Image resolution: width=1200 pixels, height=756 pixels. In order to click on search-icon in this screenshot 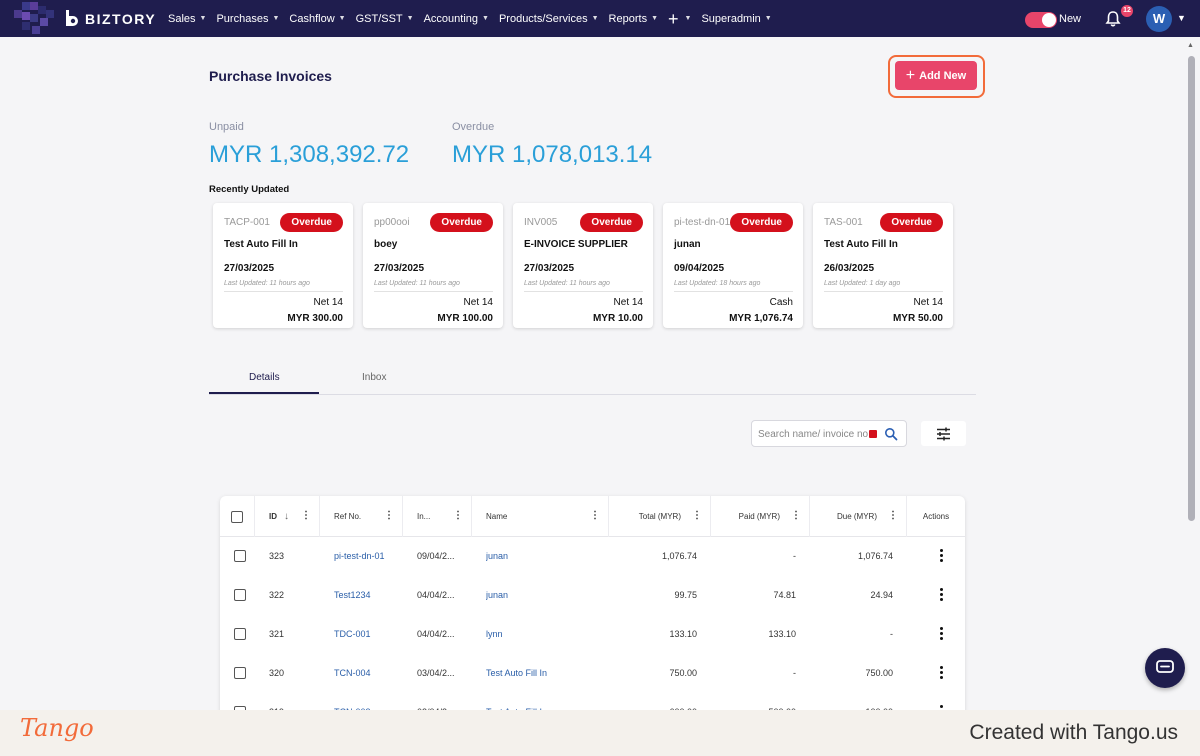, I will do `click(891, 434)`.